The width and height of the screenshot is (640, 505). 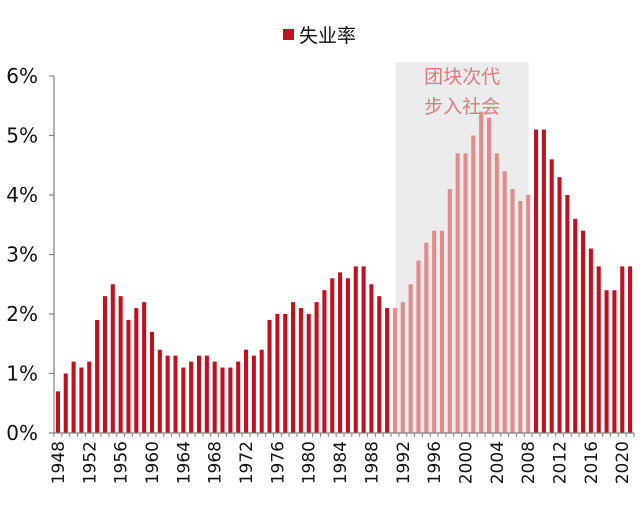 I want to click on x-tick-label: 1956, so click(x=122, y=462).